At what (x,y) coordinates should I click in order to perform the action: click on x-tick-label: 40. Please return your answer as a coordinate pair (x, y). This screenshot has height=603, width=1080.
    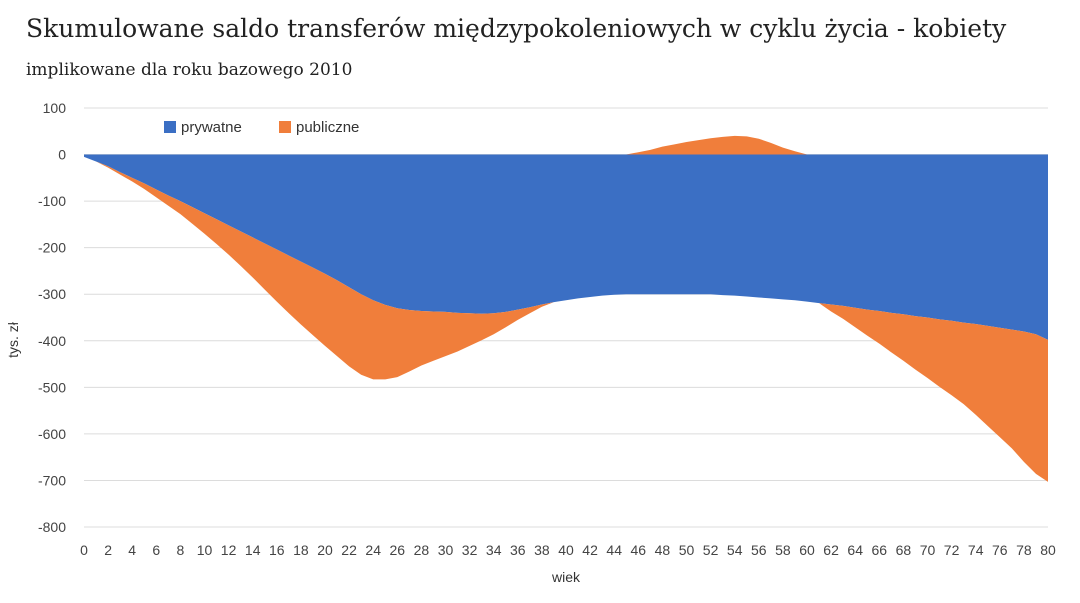
    Looking at the image, I should click on (566, 550).